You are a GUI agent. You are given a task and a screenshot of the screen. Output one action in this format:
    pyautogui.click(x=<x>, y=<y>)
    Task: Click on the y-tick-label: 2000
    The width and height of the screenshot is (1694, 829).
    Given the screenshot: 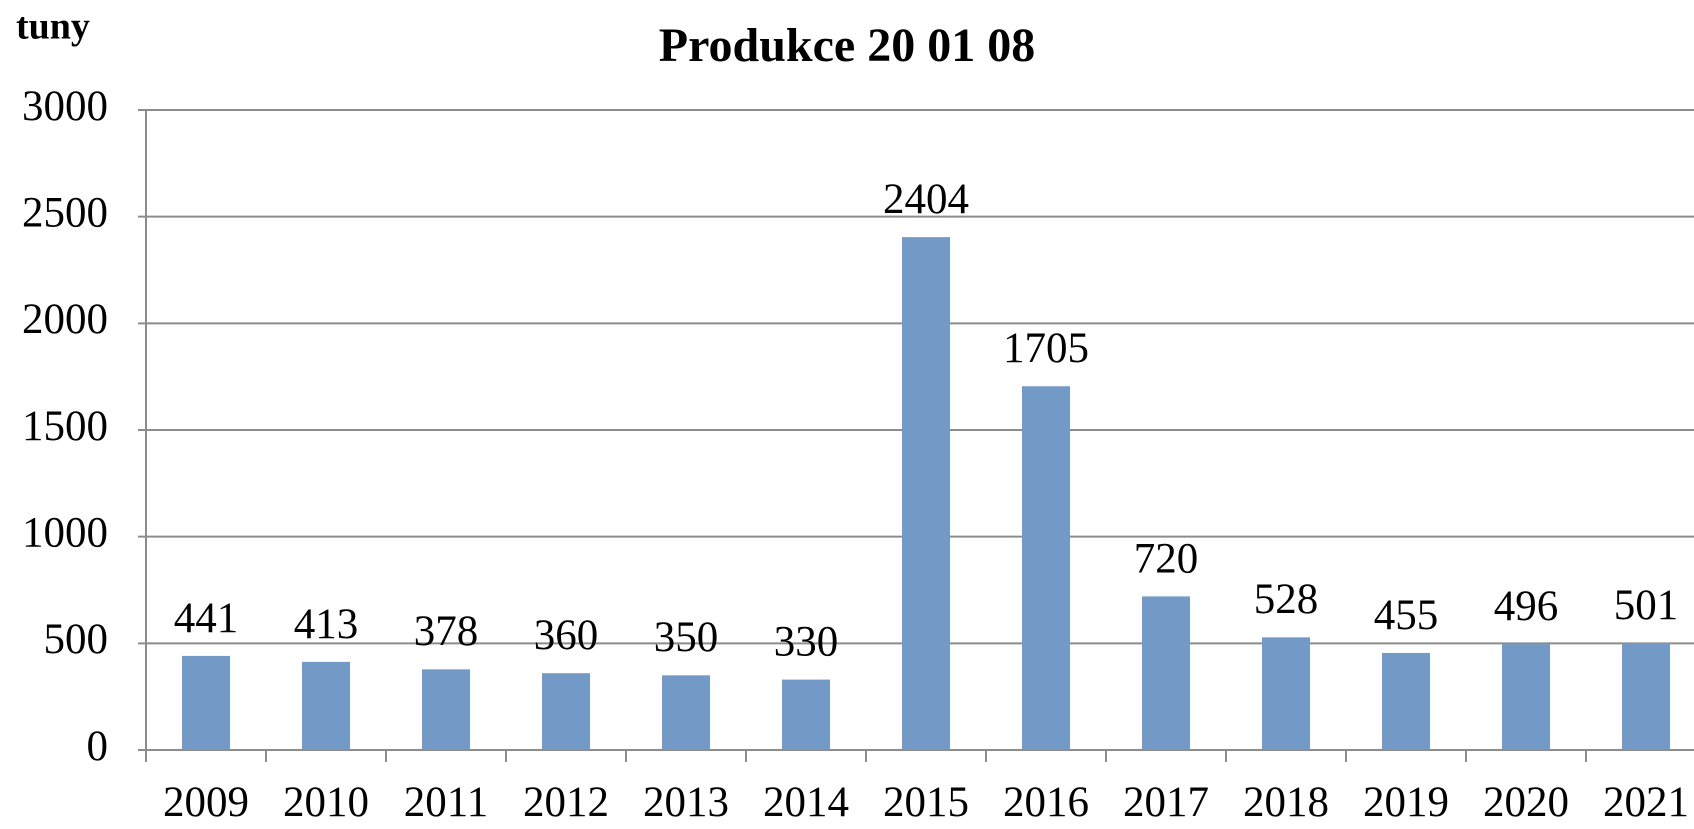 What is the action you would take?
    pyautogui.click(x=65, y=319)
    